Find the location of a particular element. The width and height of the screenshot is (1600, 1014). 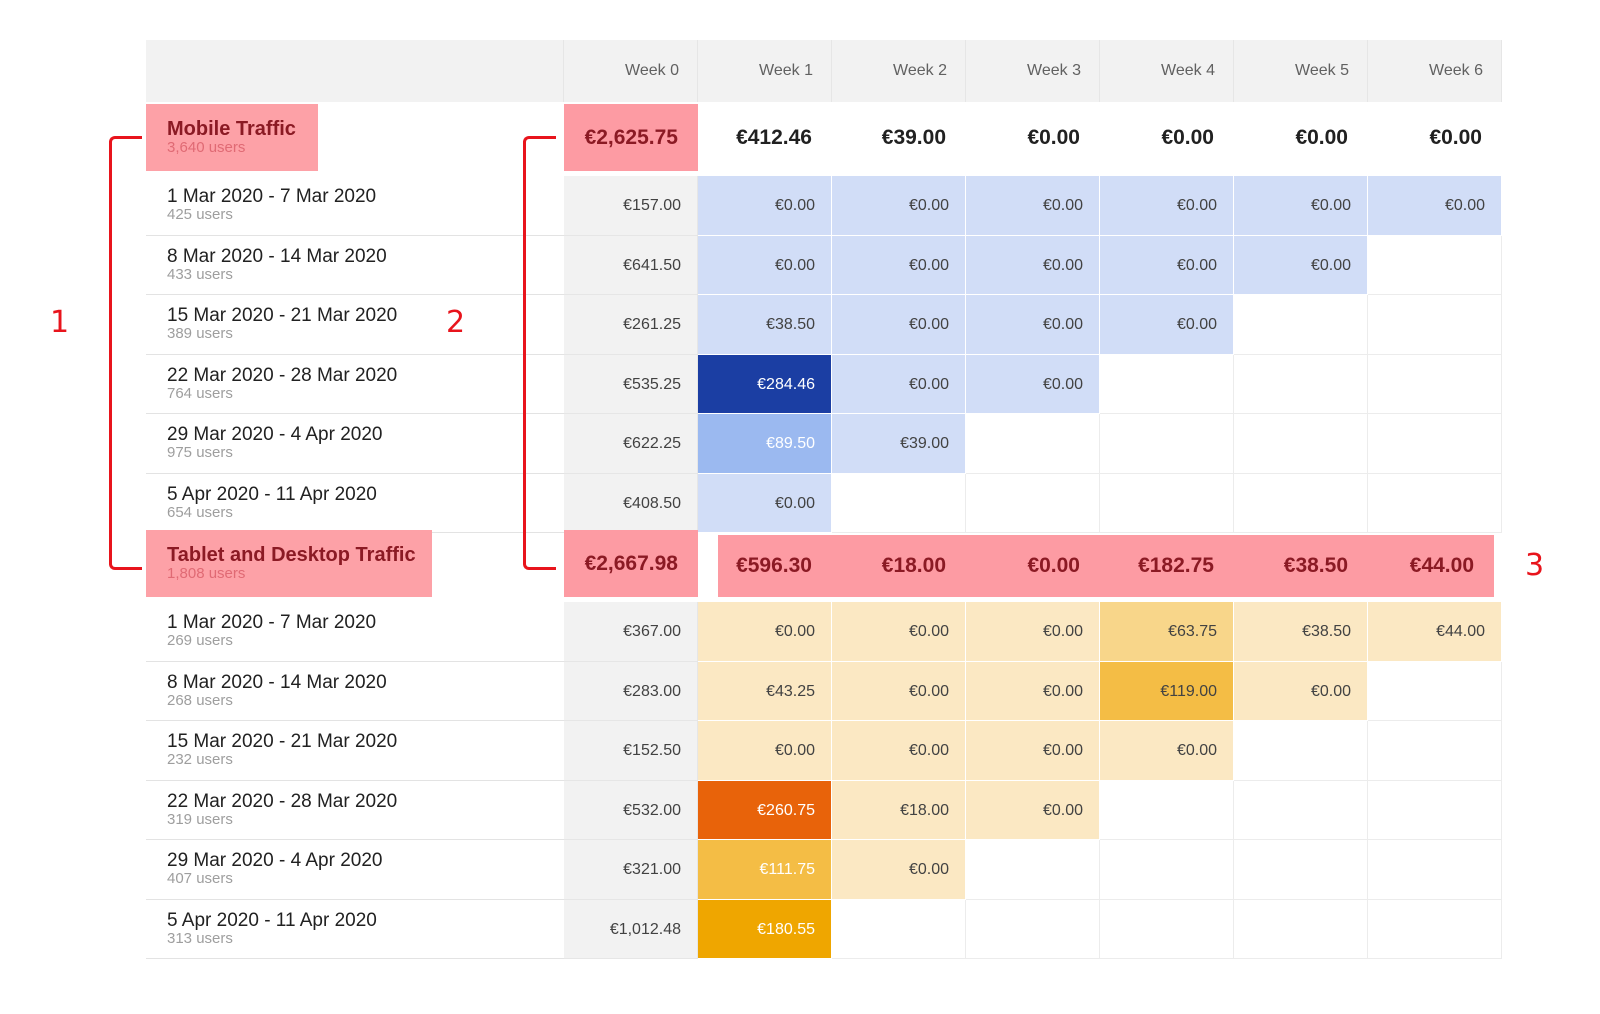

cohort-value-cell: €284.46 is located at coordinates (765, 384).